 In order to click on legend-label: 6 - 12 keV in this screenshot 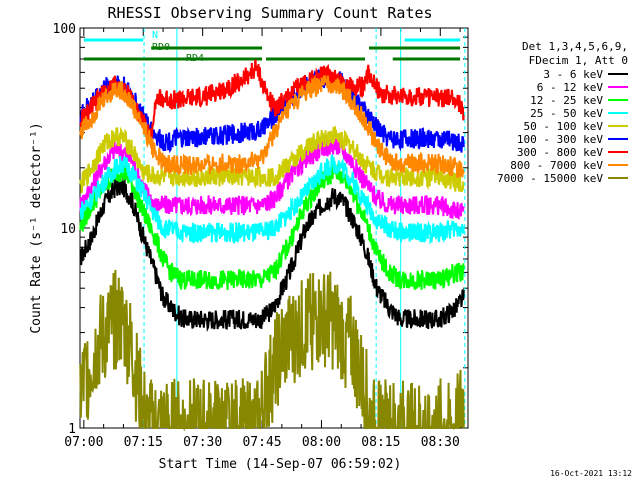, I will do `click(570, 87)`.